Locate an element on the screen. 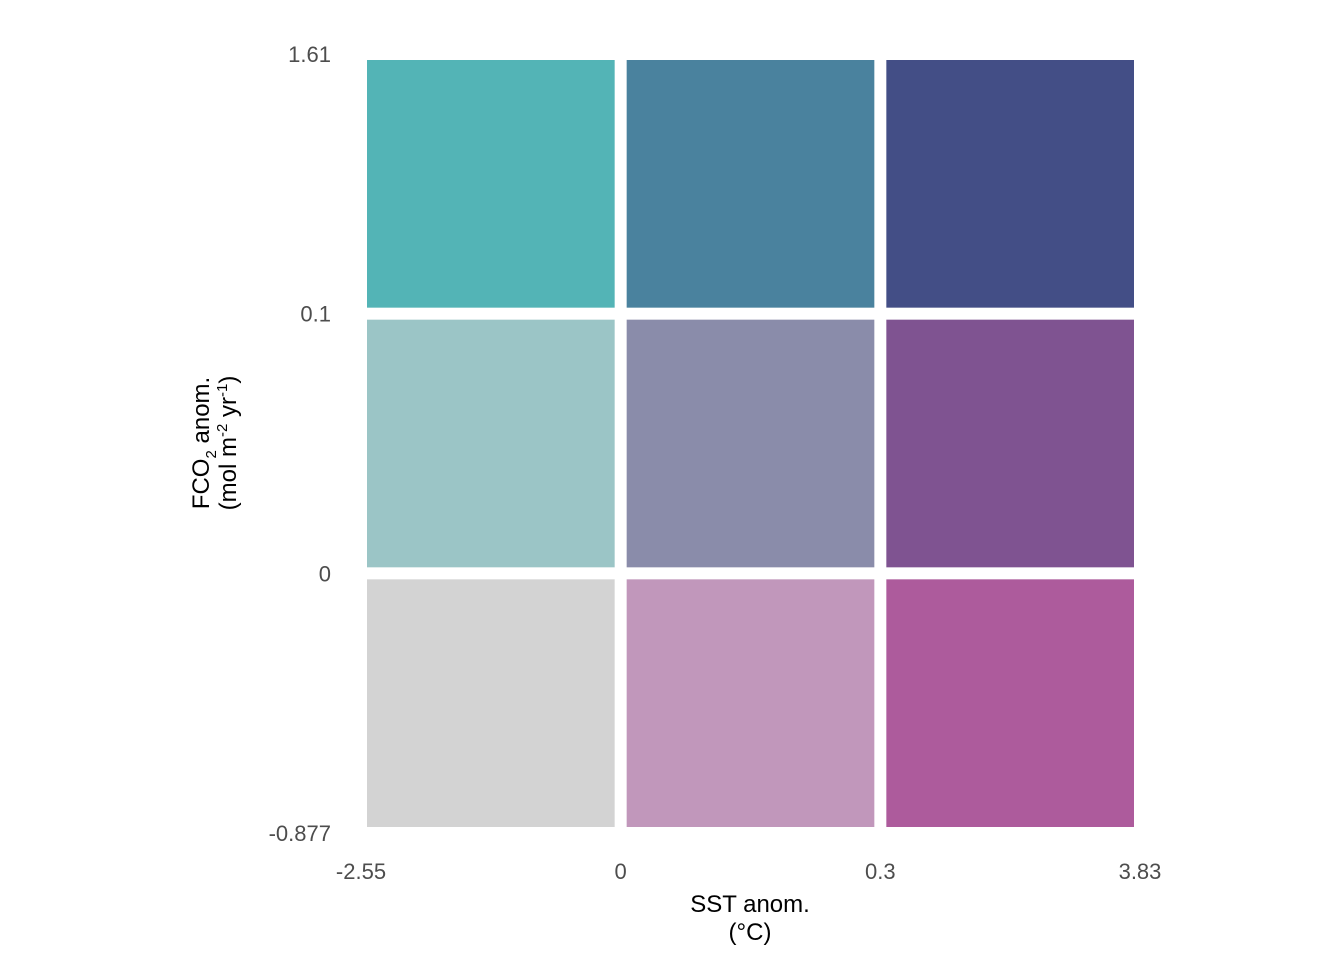  y-axis-title-line1: FCO2 anom. is located at coordinates (204, 443).